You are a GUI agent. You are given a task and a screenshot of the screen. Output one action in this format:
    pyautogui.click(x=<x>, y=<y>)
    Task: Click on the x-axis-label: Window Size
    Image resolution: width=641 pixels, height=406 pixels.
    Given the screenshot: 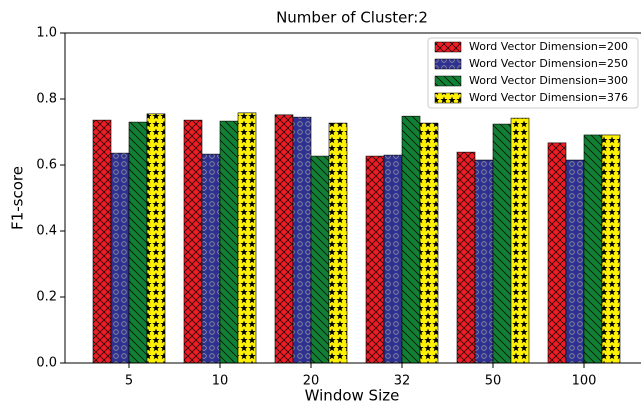 What is the action you would take?
    pyautogui.click(x=352, y=396)
    